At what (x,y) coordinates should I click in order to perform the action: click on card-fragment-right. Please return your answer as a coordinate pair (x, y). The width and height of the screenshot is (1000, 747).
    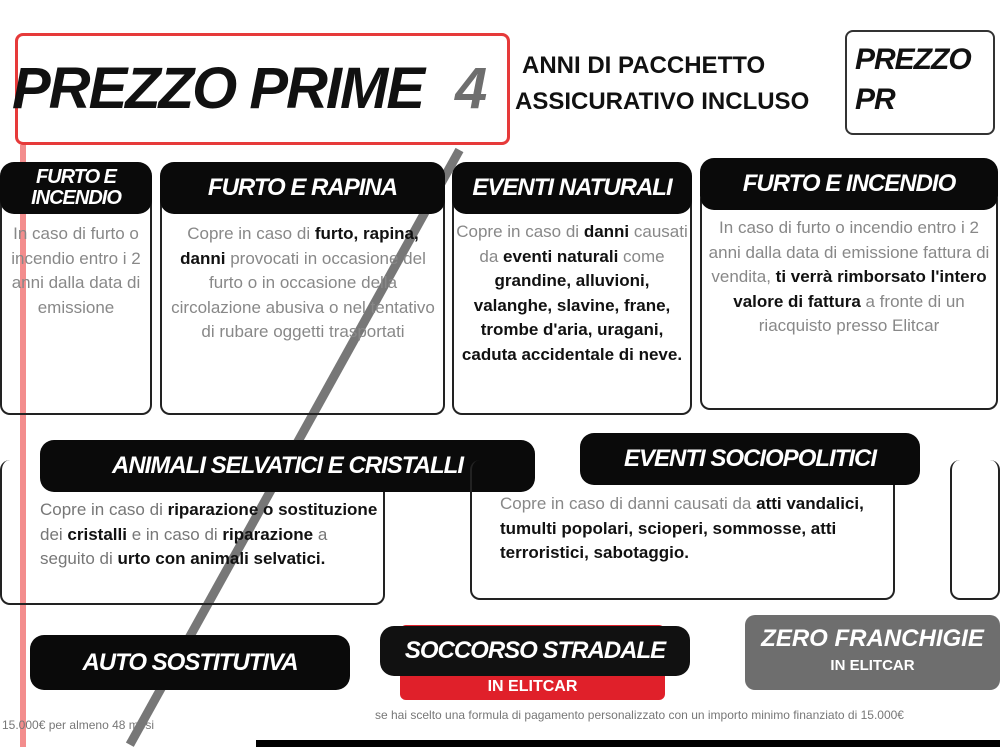
    Looking at the image, I should click on (975, 530).